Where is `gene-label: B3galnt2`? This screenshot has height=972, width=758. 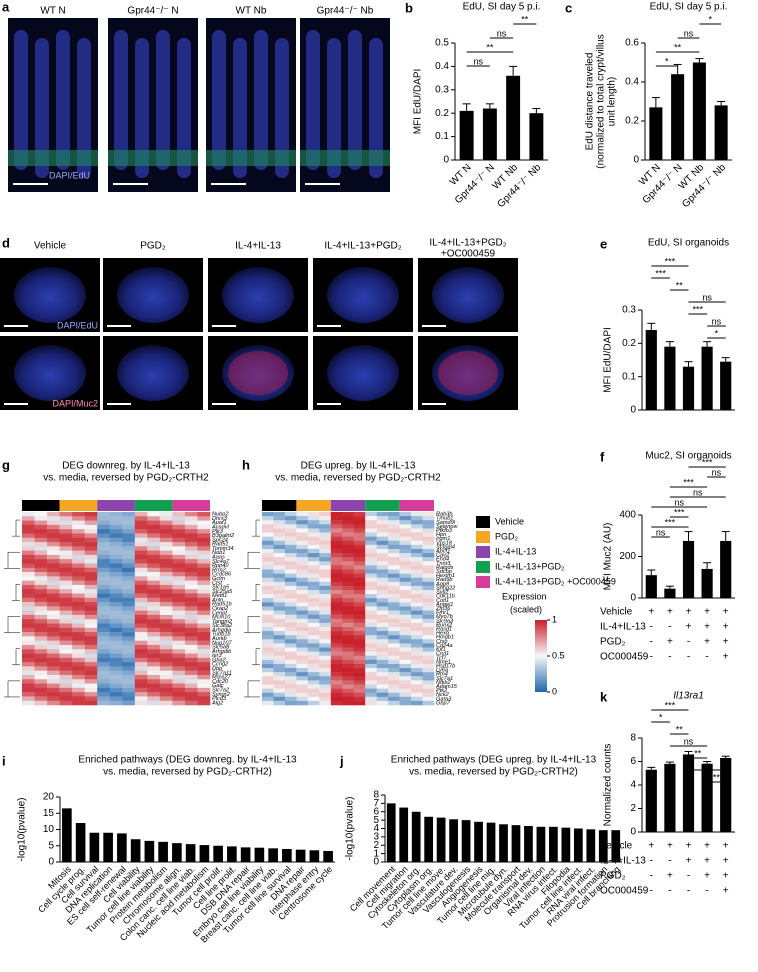 gene-label: B3galnt2 is located at coordinates (223, 536).